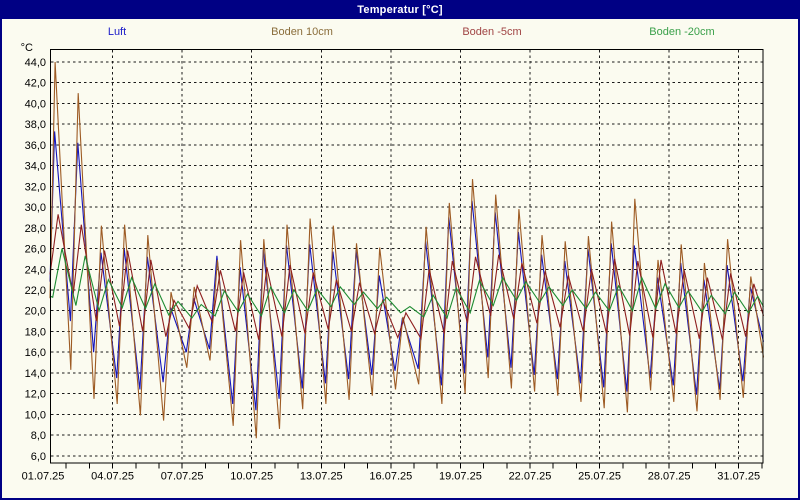  What do you see at coordinates (35, 374) in the screenshot?
I see `svg-text: 14,0` at bounding box center [35, 374].